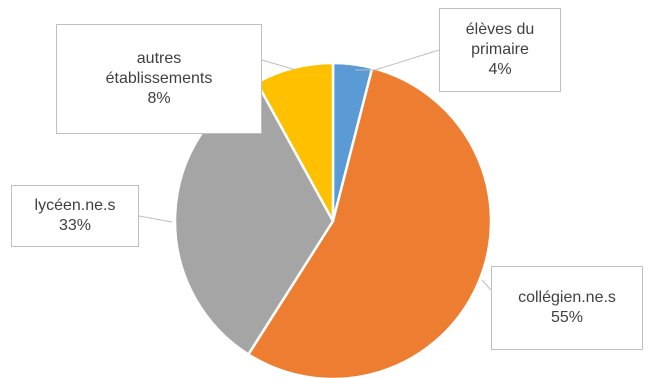 The image size is (649, 378). Describe the element at coordinates (567, 308) in the screenshot. I see `label-collegien: collégien.ne.s 55%` at that location.